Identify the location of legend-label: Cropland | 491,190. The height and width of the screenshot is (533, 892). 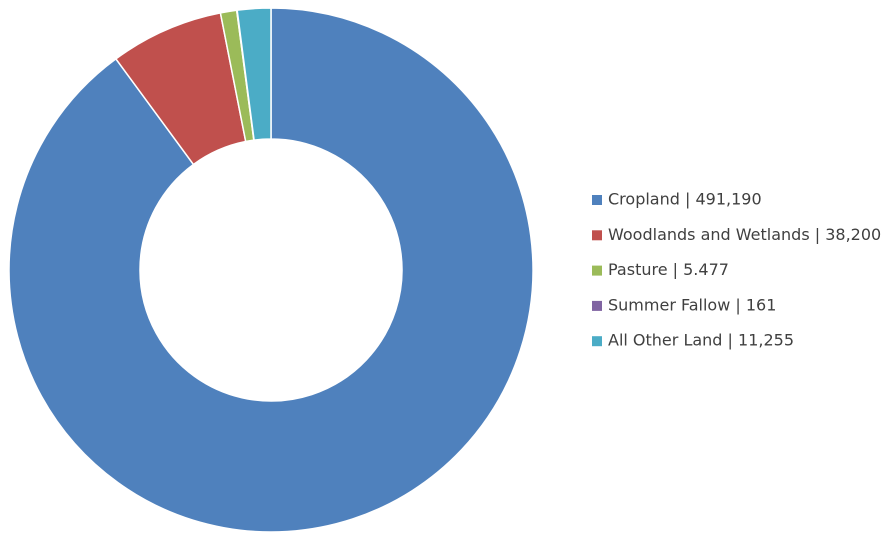
(685, 199).